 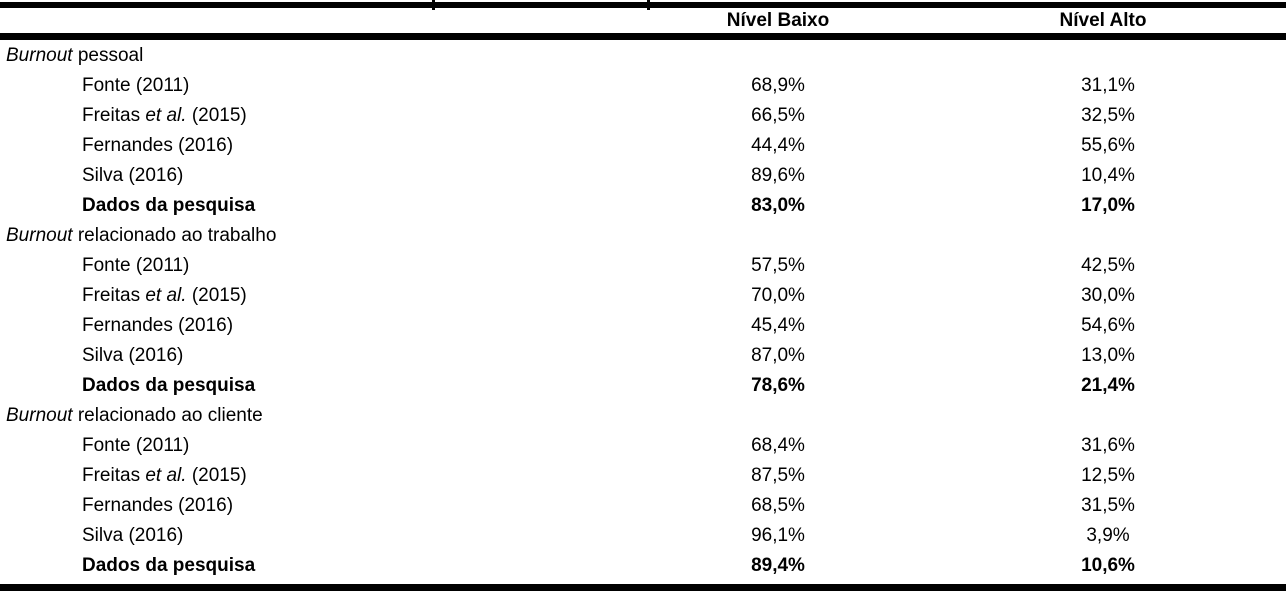 What do you see at coordinates (643, 446) in the screenshot?
I see `table-row: Fonte (2011) 68,4% 31,6%` at bounding box center [643, 446].